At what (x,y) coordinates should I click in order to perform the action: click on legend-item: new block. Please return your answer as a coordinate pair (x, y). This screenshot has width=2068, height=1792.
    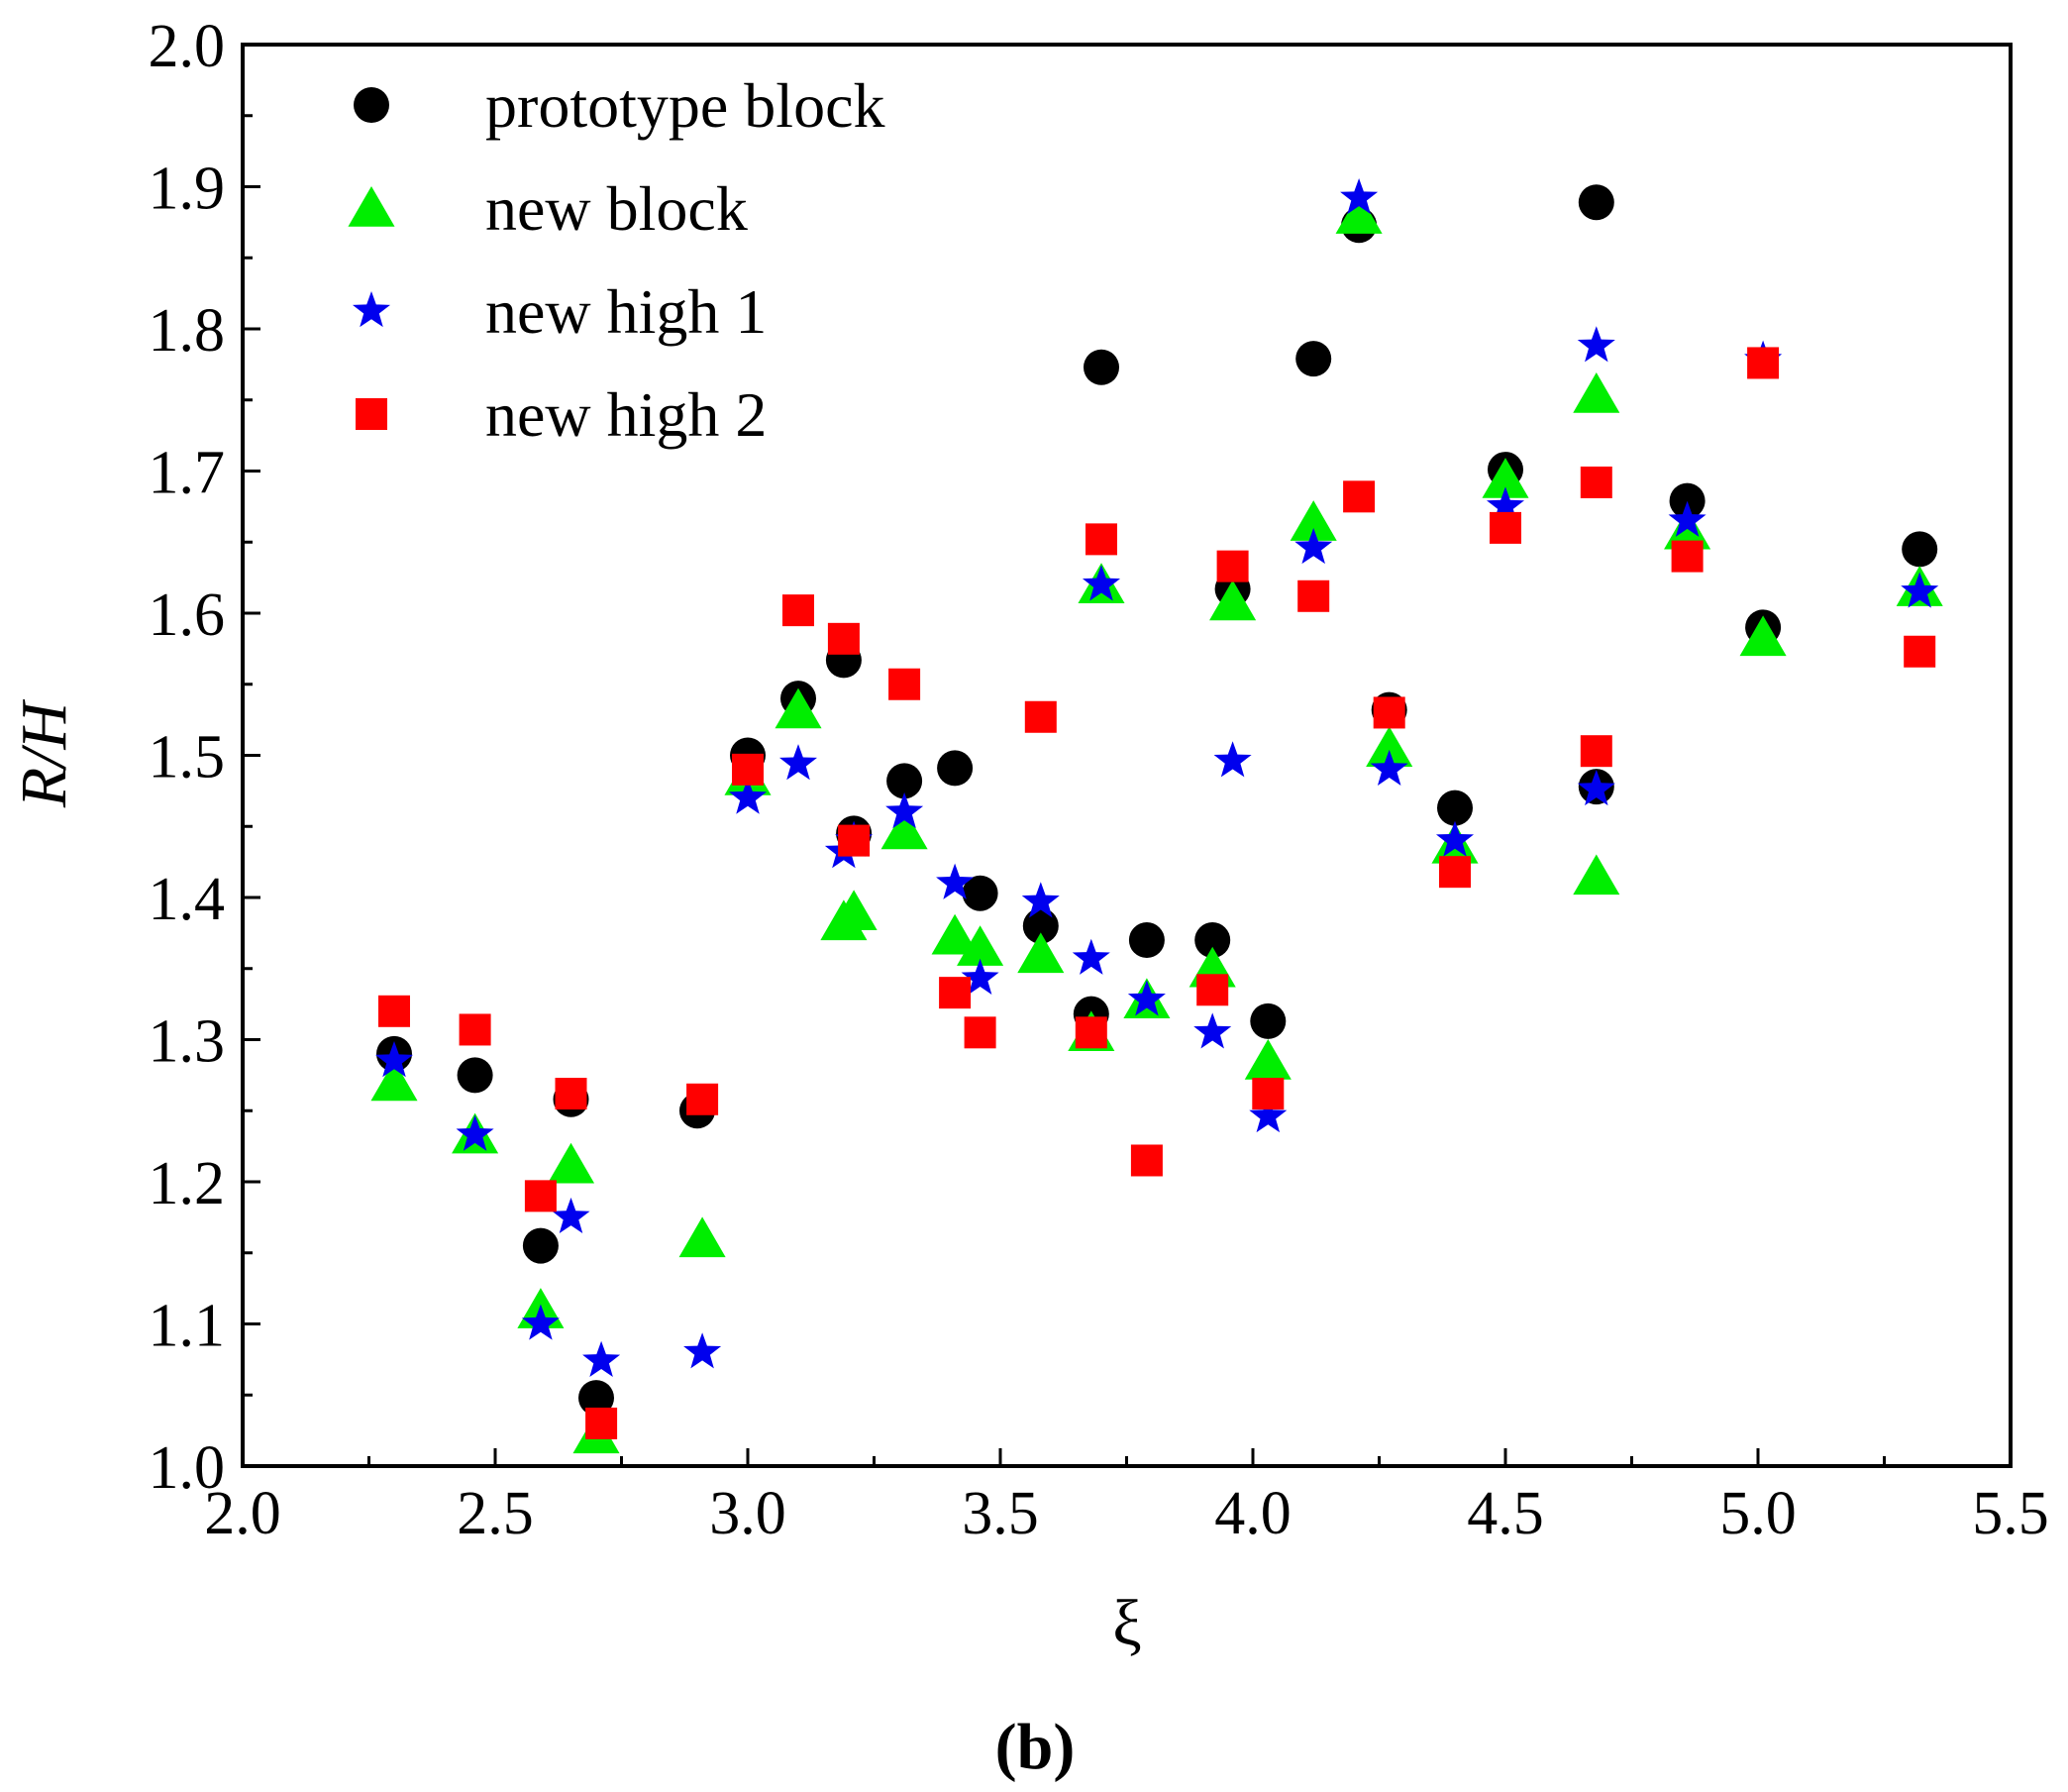
    Looking at the image, I should click on (548, 209).